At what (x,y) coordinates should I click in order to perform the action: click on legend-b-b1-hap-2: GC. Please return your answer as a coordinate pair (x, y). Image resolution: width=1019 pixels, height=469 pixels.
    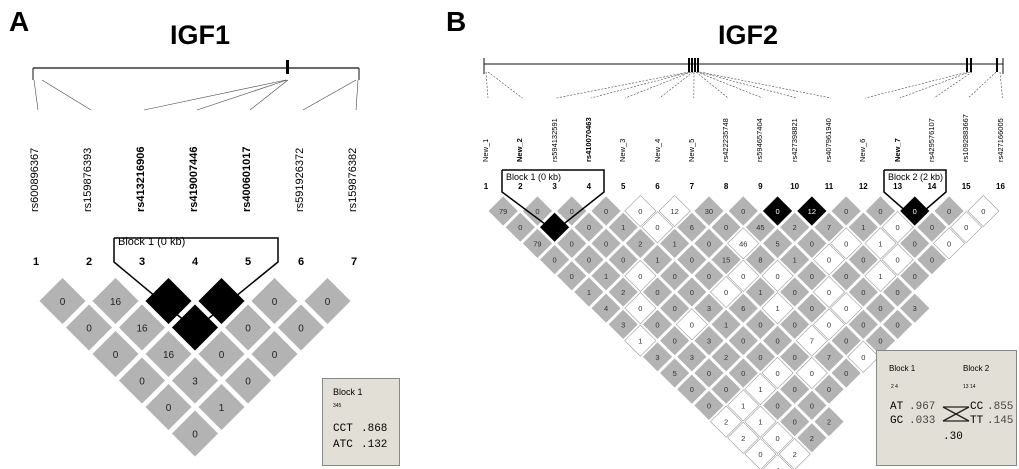
    Looking at the image, I should click on (897, 421).